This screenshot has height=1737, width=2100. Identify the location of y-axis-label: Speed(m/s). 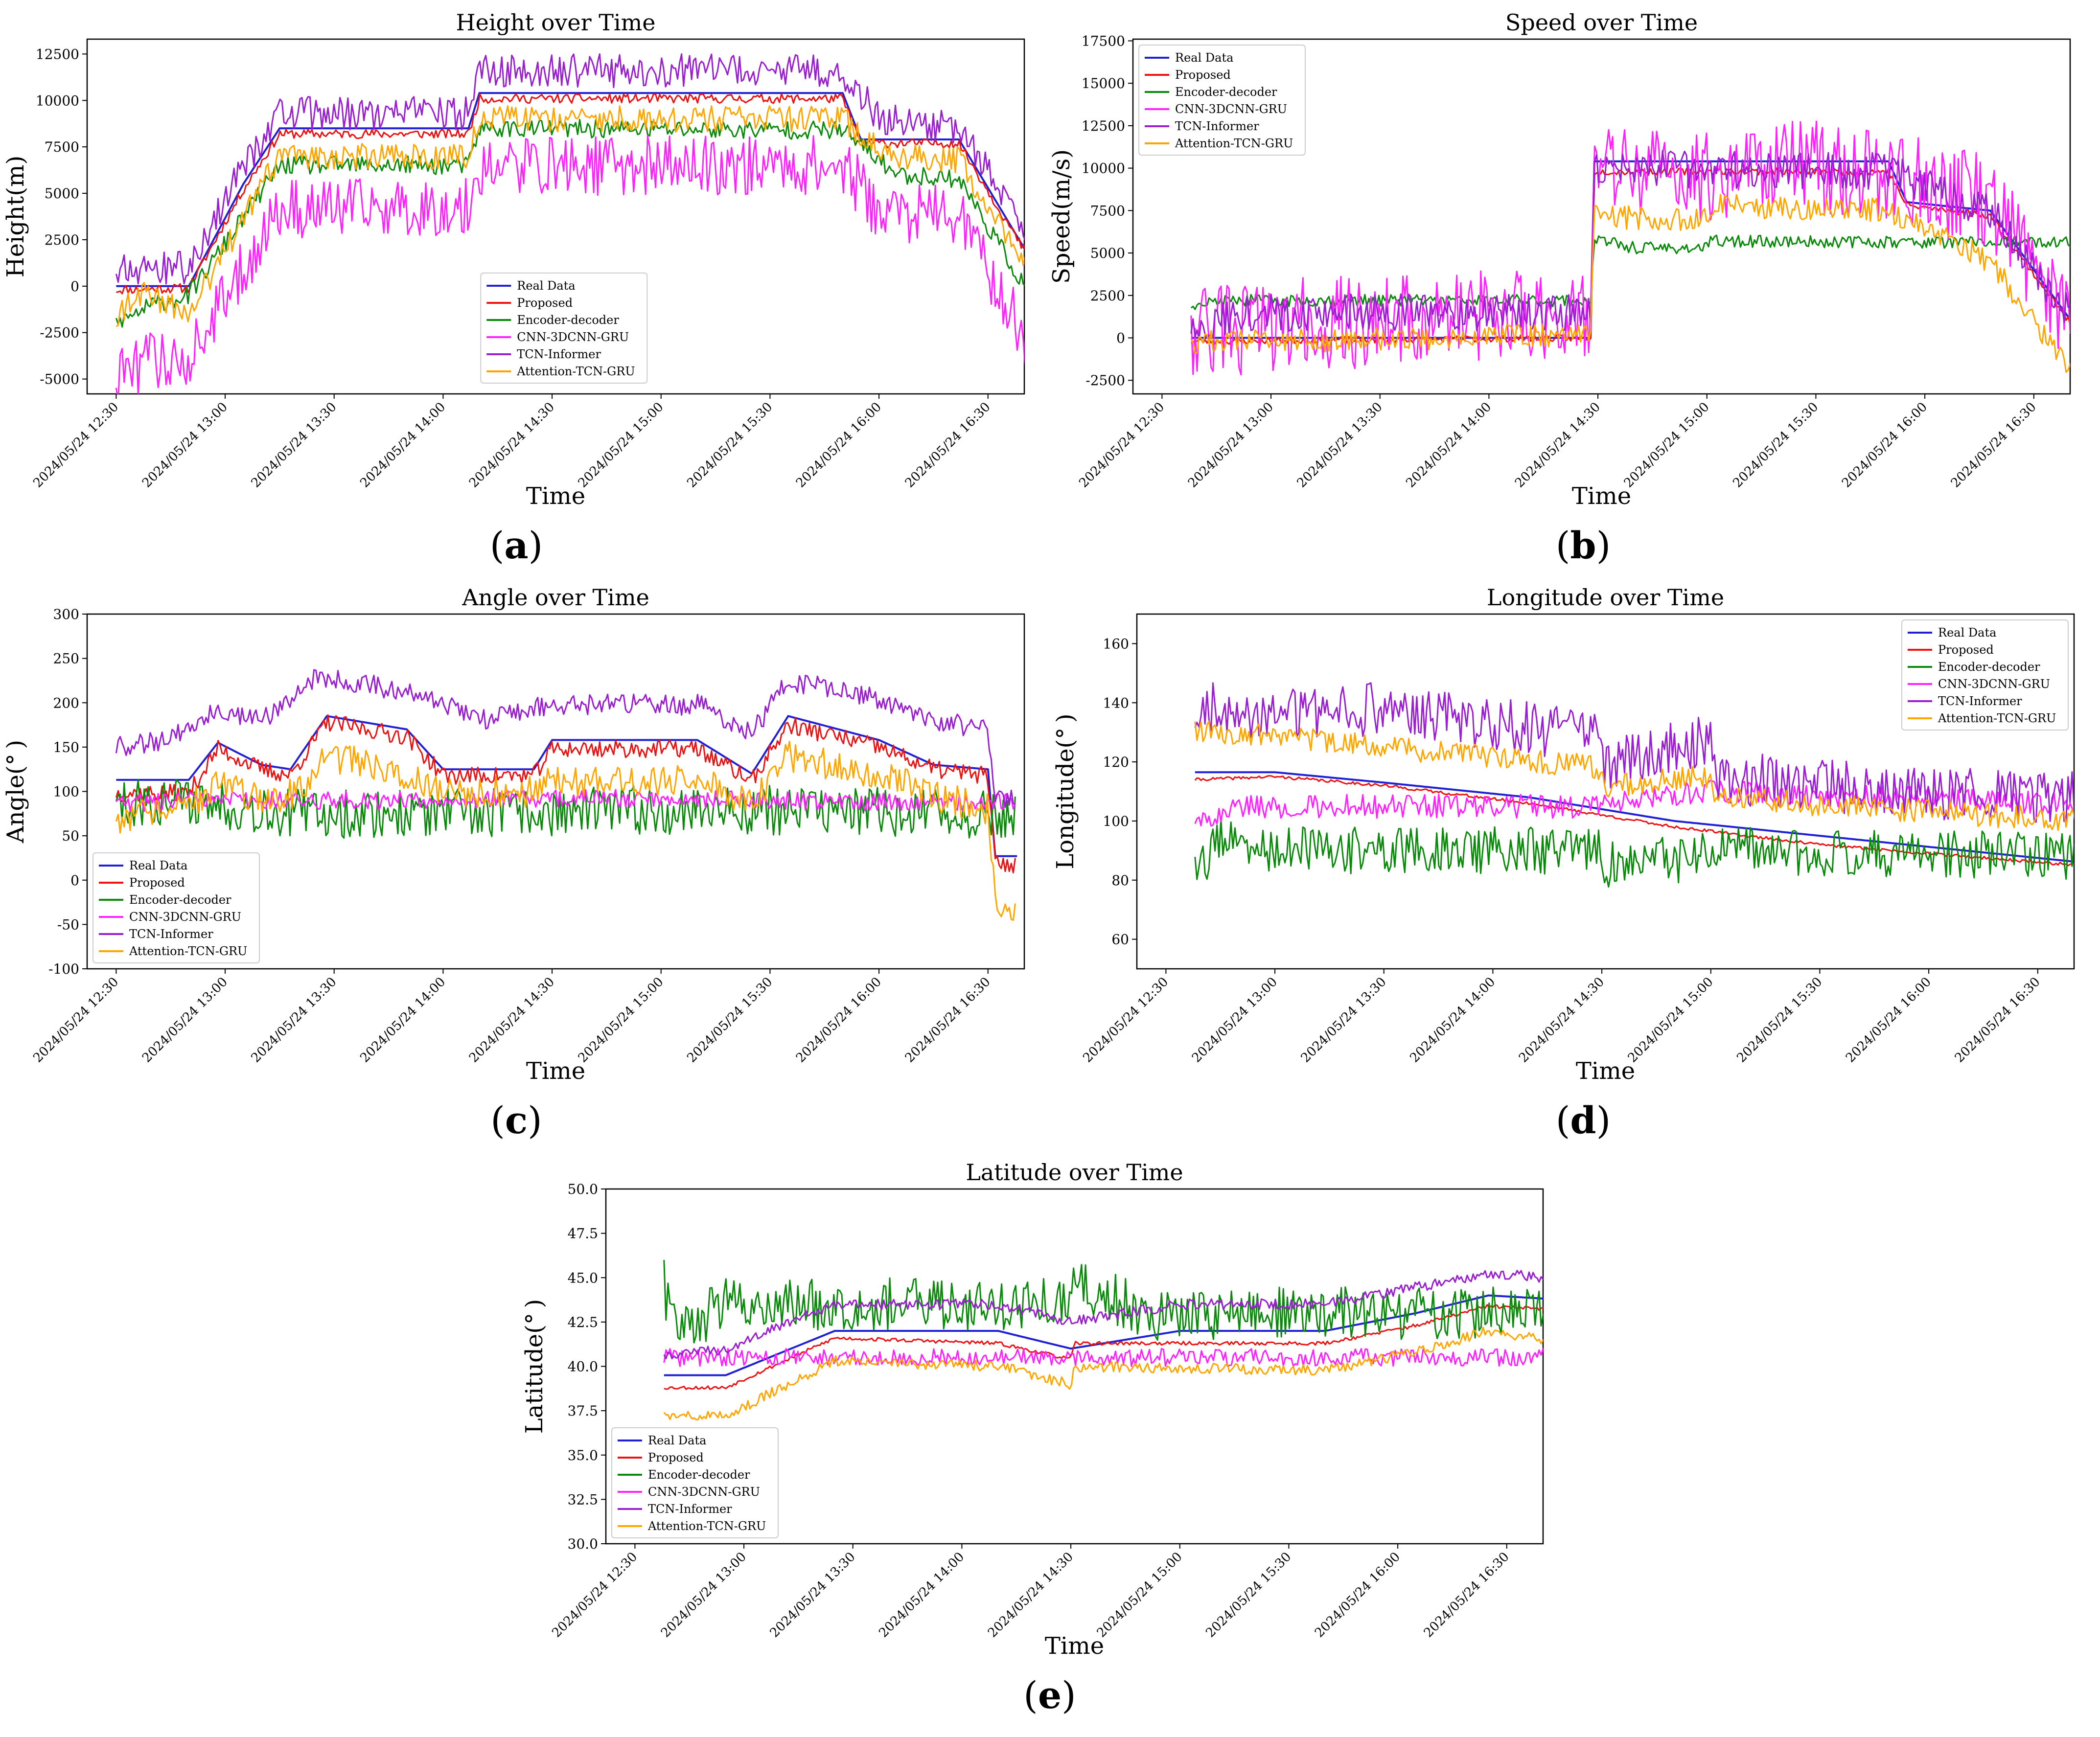
(1063, 216).